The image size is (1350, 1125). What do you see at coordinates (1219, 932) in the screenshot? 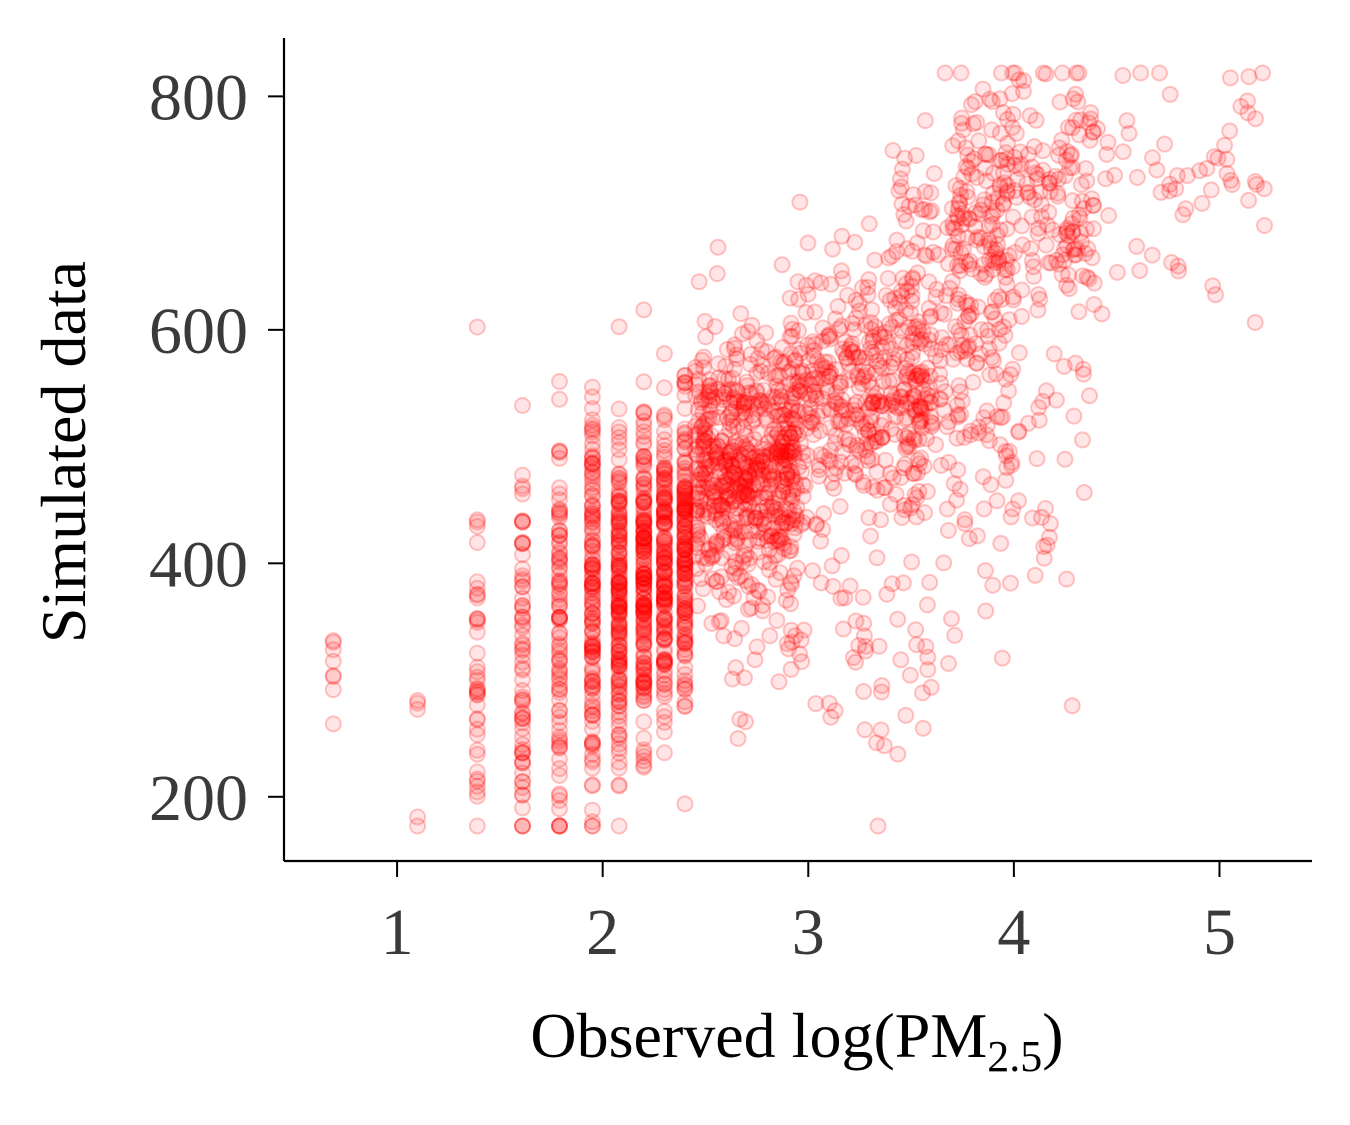
I see `x-tick-label: 5` at bounding box center [1219, 932].